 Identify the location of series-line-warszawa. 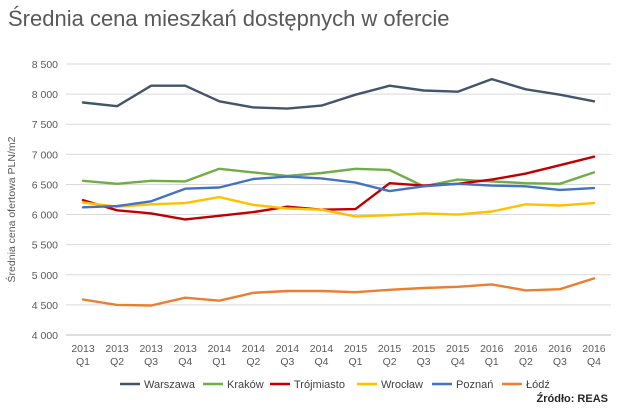
(338, 93).